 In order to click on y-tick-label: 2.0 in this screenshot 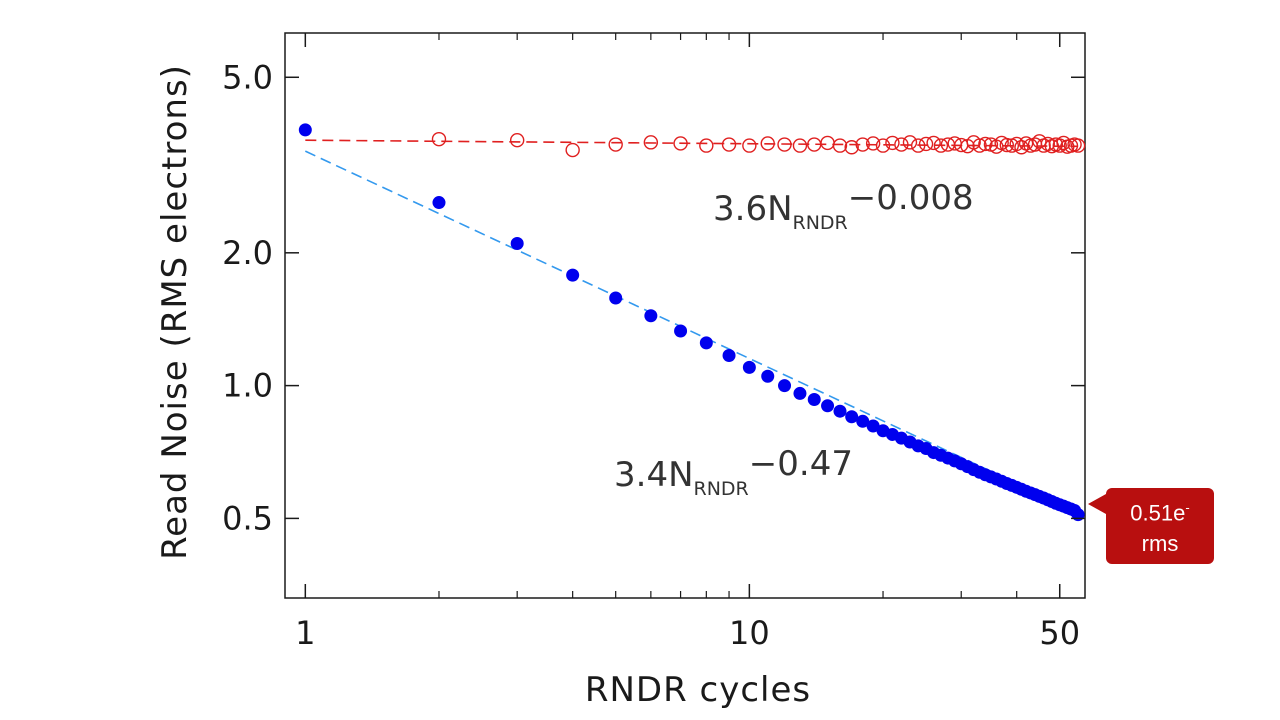, I will do `click(247, 253)`.